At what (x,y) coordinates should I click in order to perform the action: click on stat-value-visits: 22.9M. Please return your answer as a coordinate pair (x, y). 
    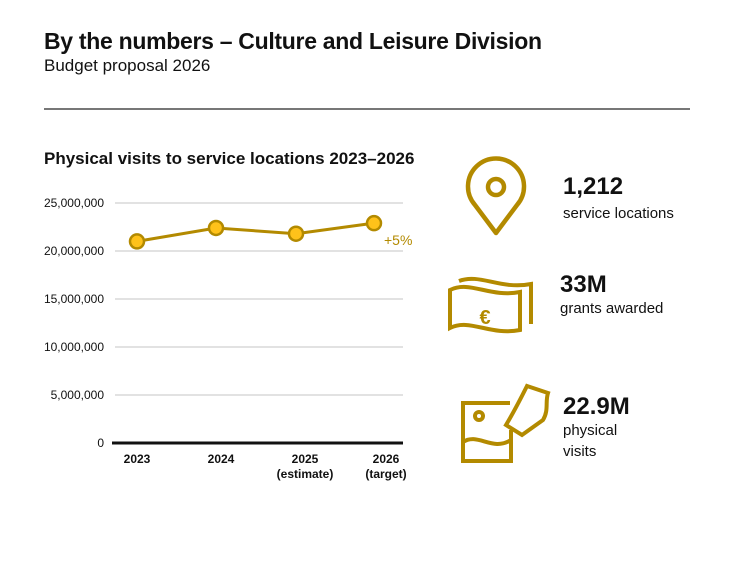
    Looking at the image, I should click on (596, 406).